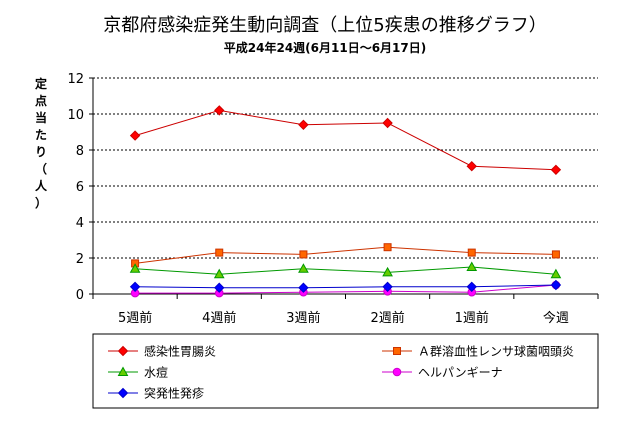 The height and width of the screenshot is (421, 640). I want to click on x-tick-label: 3週前, so click(303, 318).